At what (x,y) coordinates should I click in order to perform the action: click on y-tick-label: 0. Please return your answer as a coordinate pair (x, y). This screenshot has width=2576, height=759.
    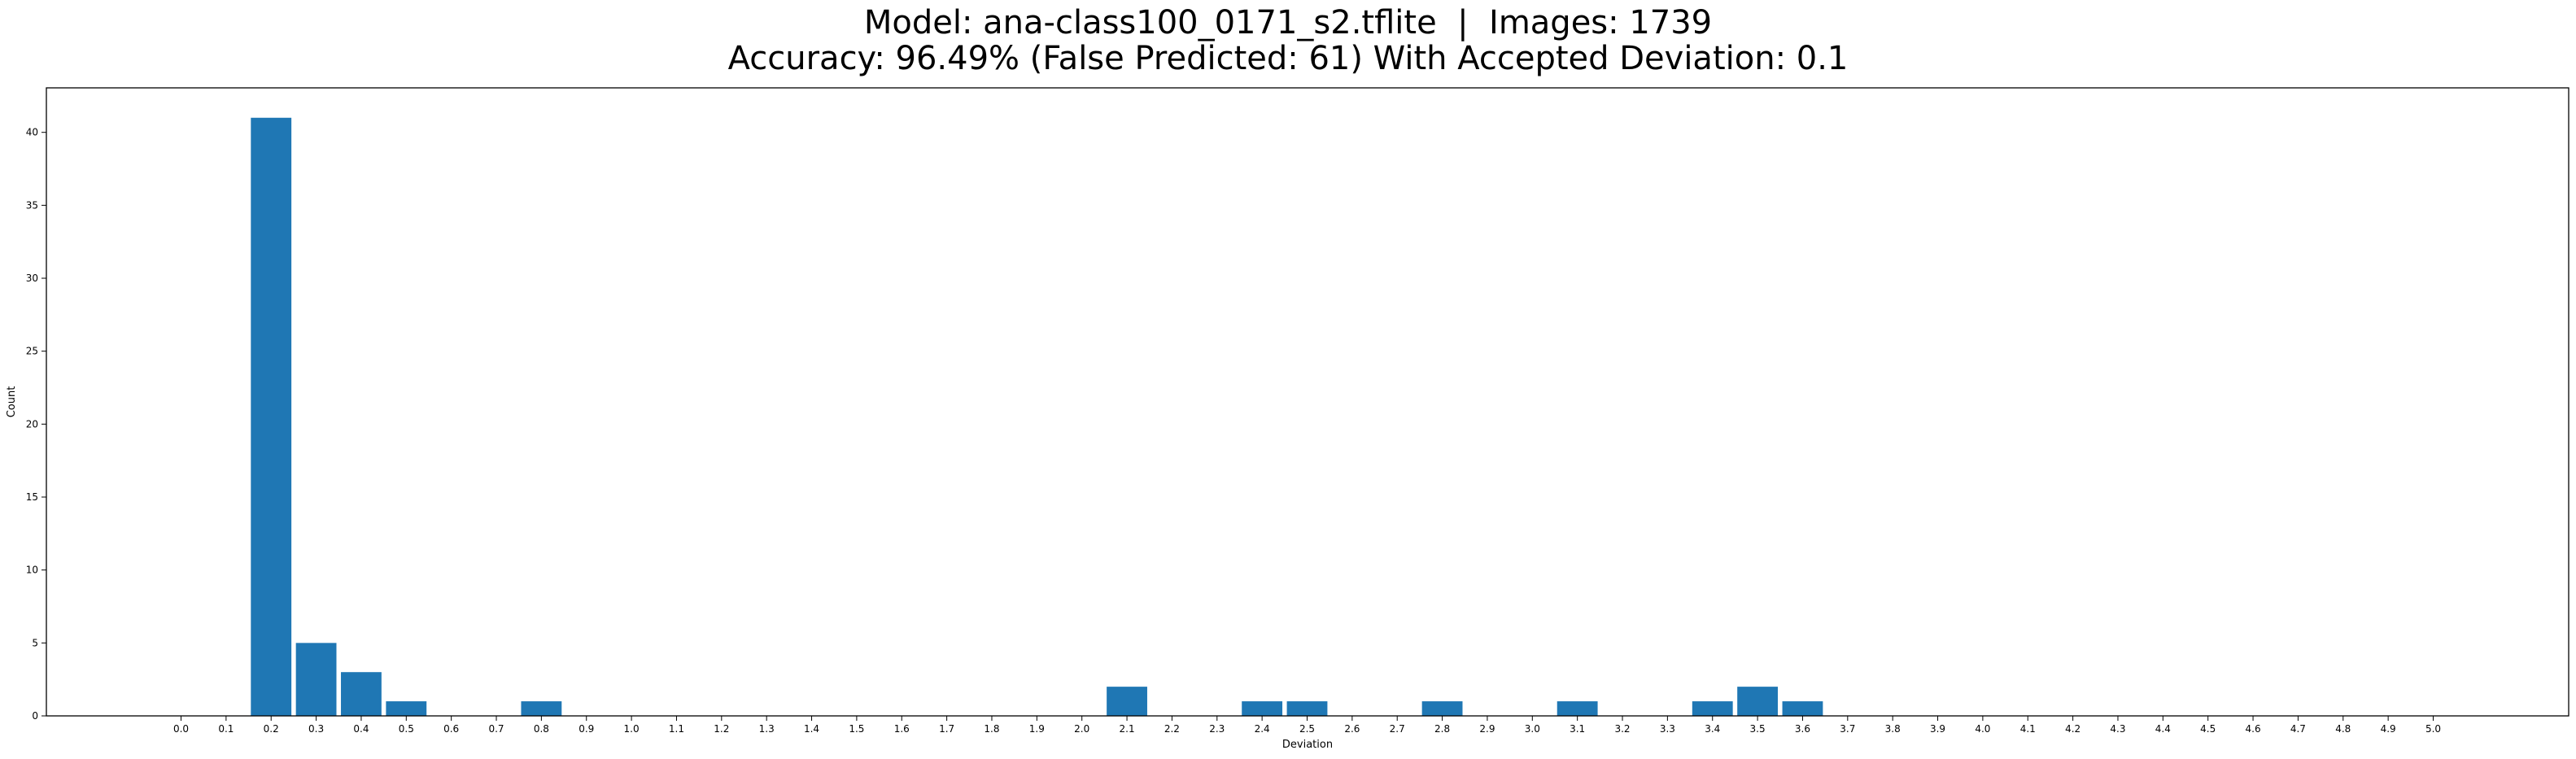
    Looking at the image, I should click on (35, 716).